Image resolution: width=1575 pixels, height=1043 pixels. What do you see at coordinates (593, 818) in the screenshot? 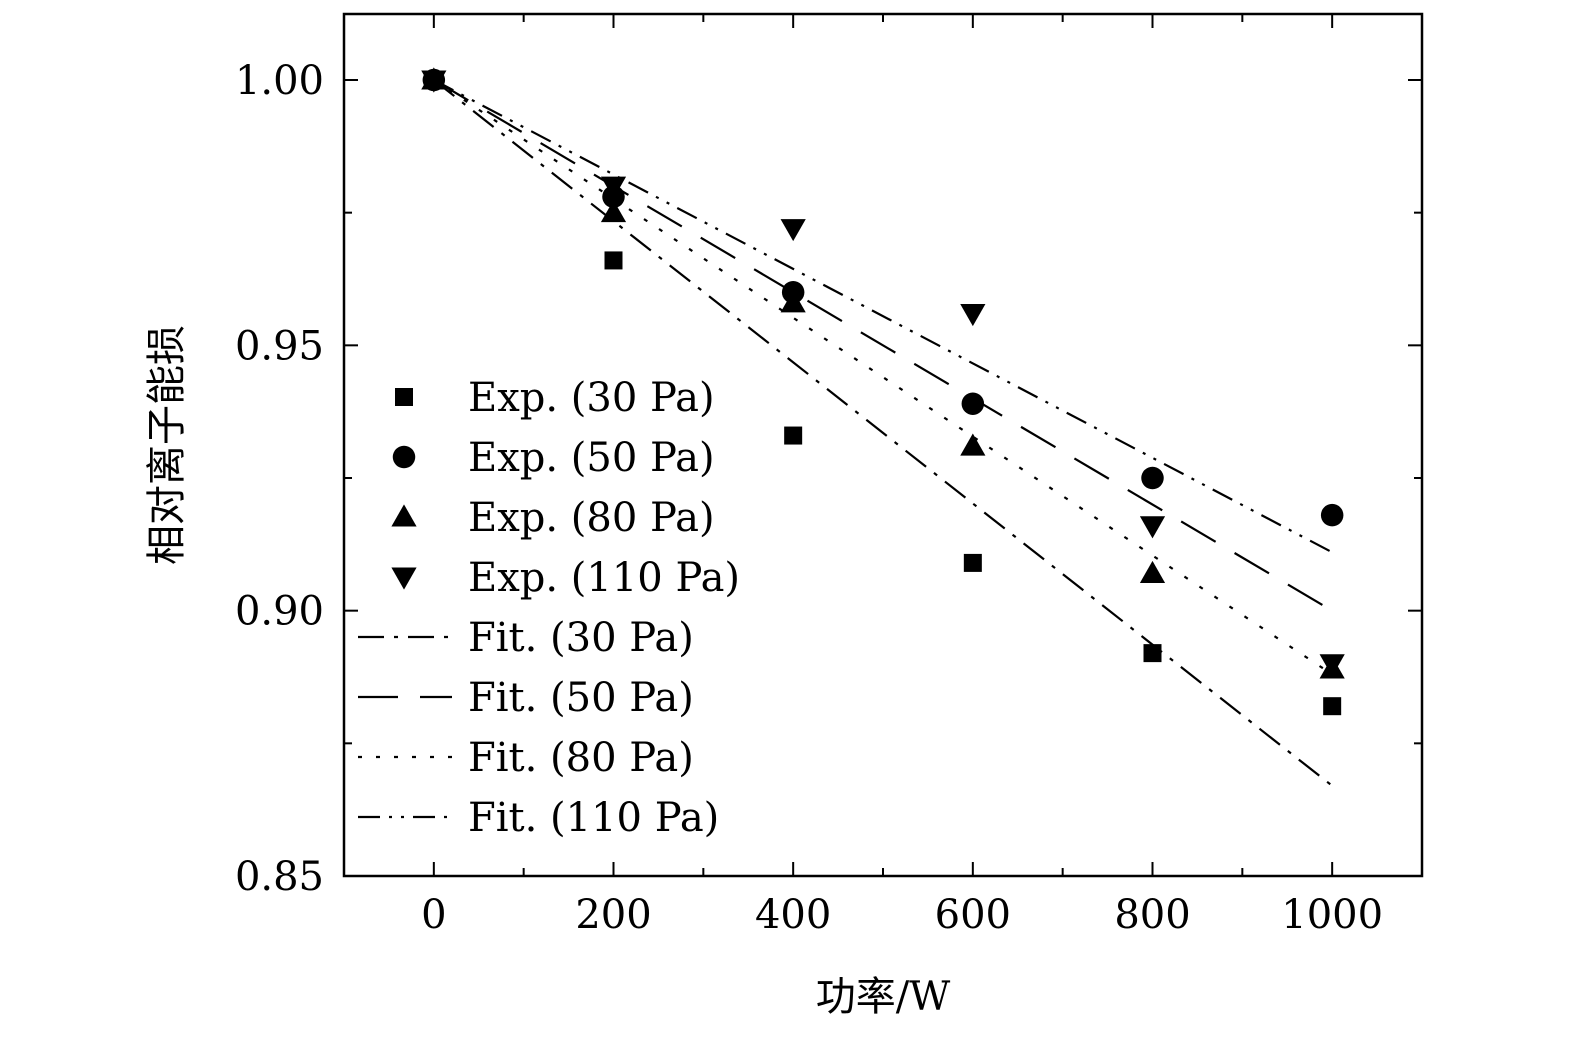
I see `legend-label-7: Fit. (110 Pa)` at bounding box center [593, 818].